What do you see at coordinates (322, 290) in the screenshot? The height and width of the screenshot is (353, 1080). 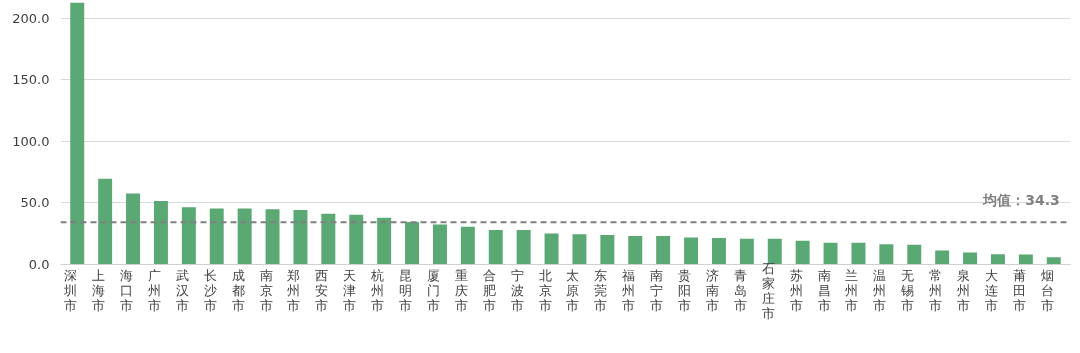 I see `x-tick-label: 西安市` at bounding box center [322, 290].